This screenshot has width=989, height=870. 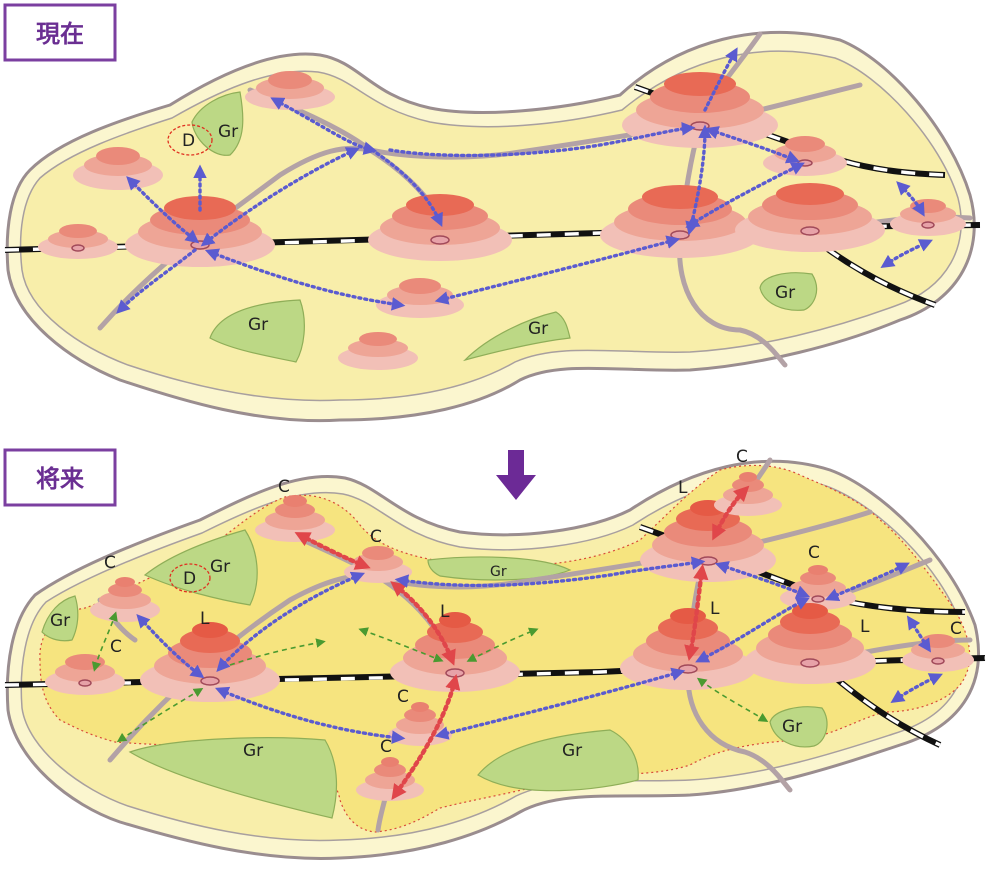 What do you see at coordinates (516, 475) in the screenshot?
I see `down-arrow-icon` at bounding box center [516, 475].